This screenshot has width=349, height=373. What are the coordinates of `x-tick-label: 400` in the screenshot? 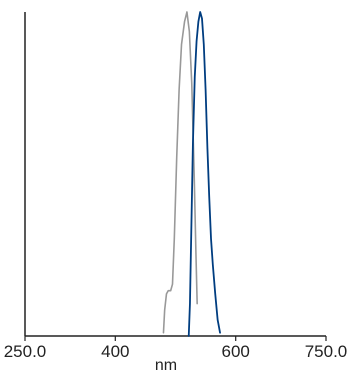 It's located at (115, 351).